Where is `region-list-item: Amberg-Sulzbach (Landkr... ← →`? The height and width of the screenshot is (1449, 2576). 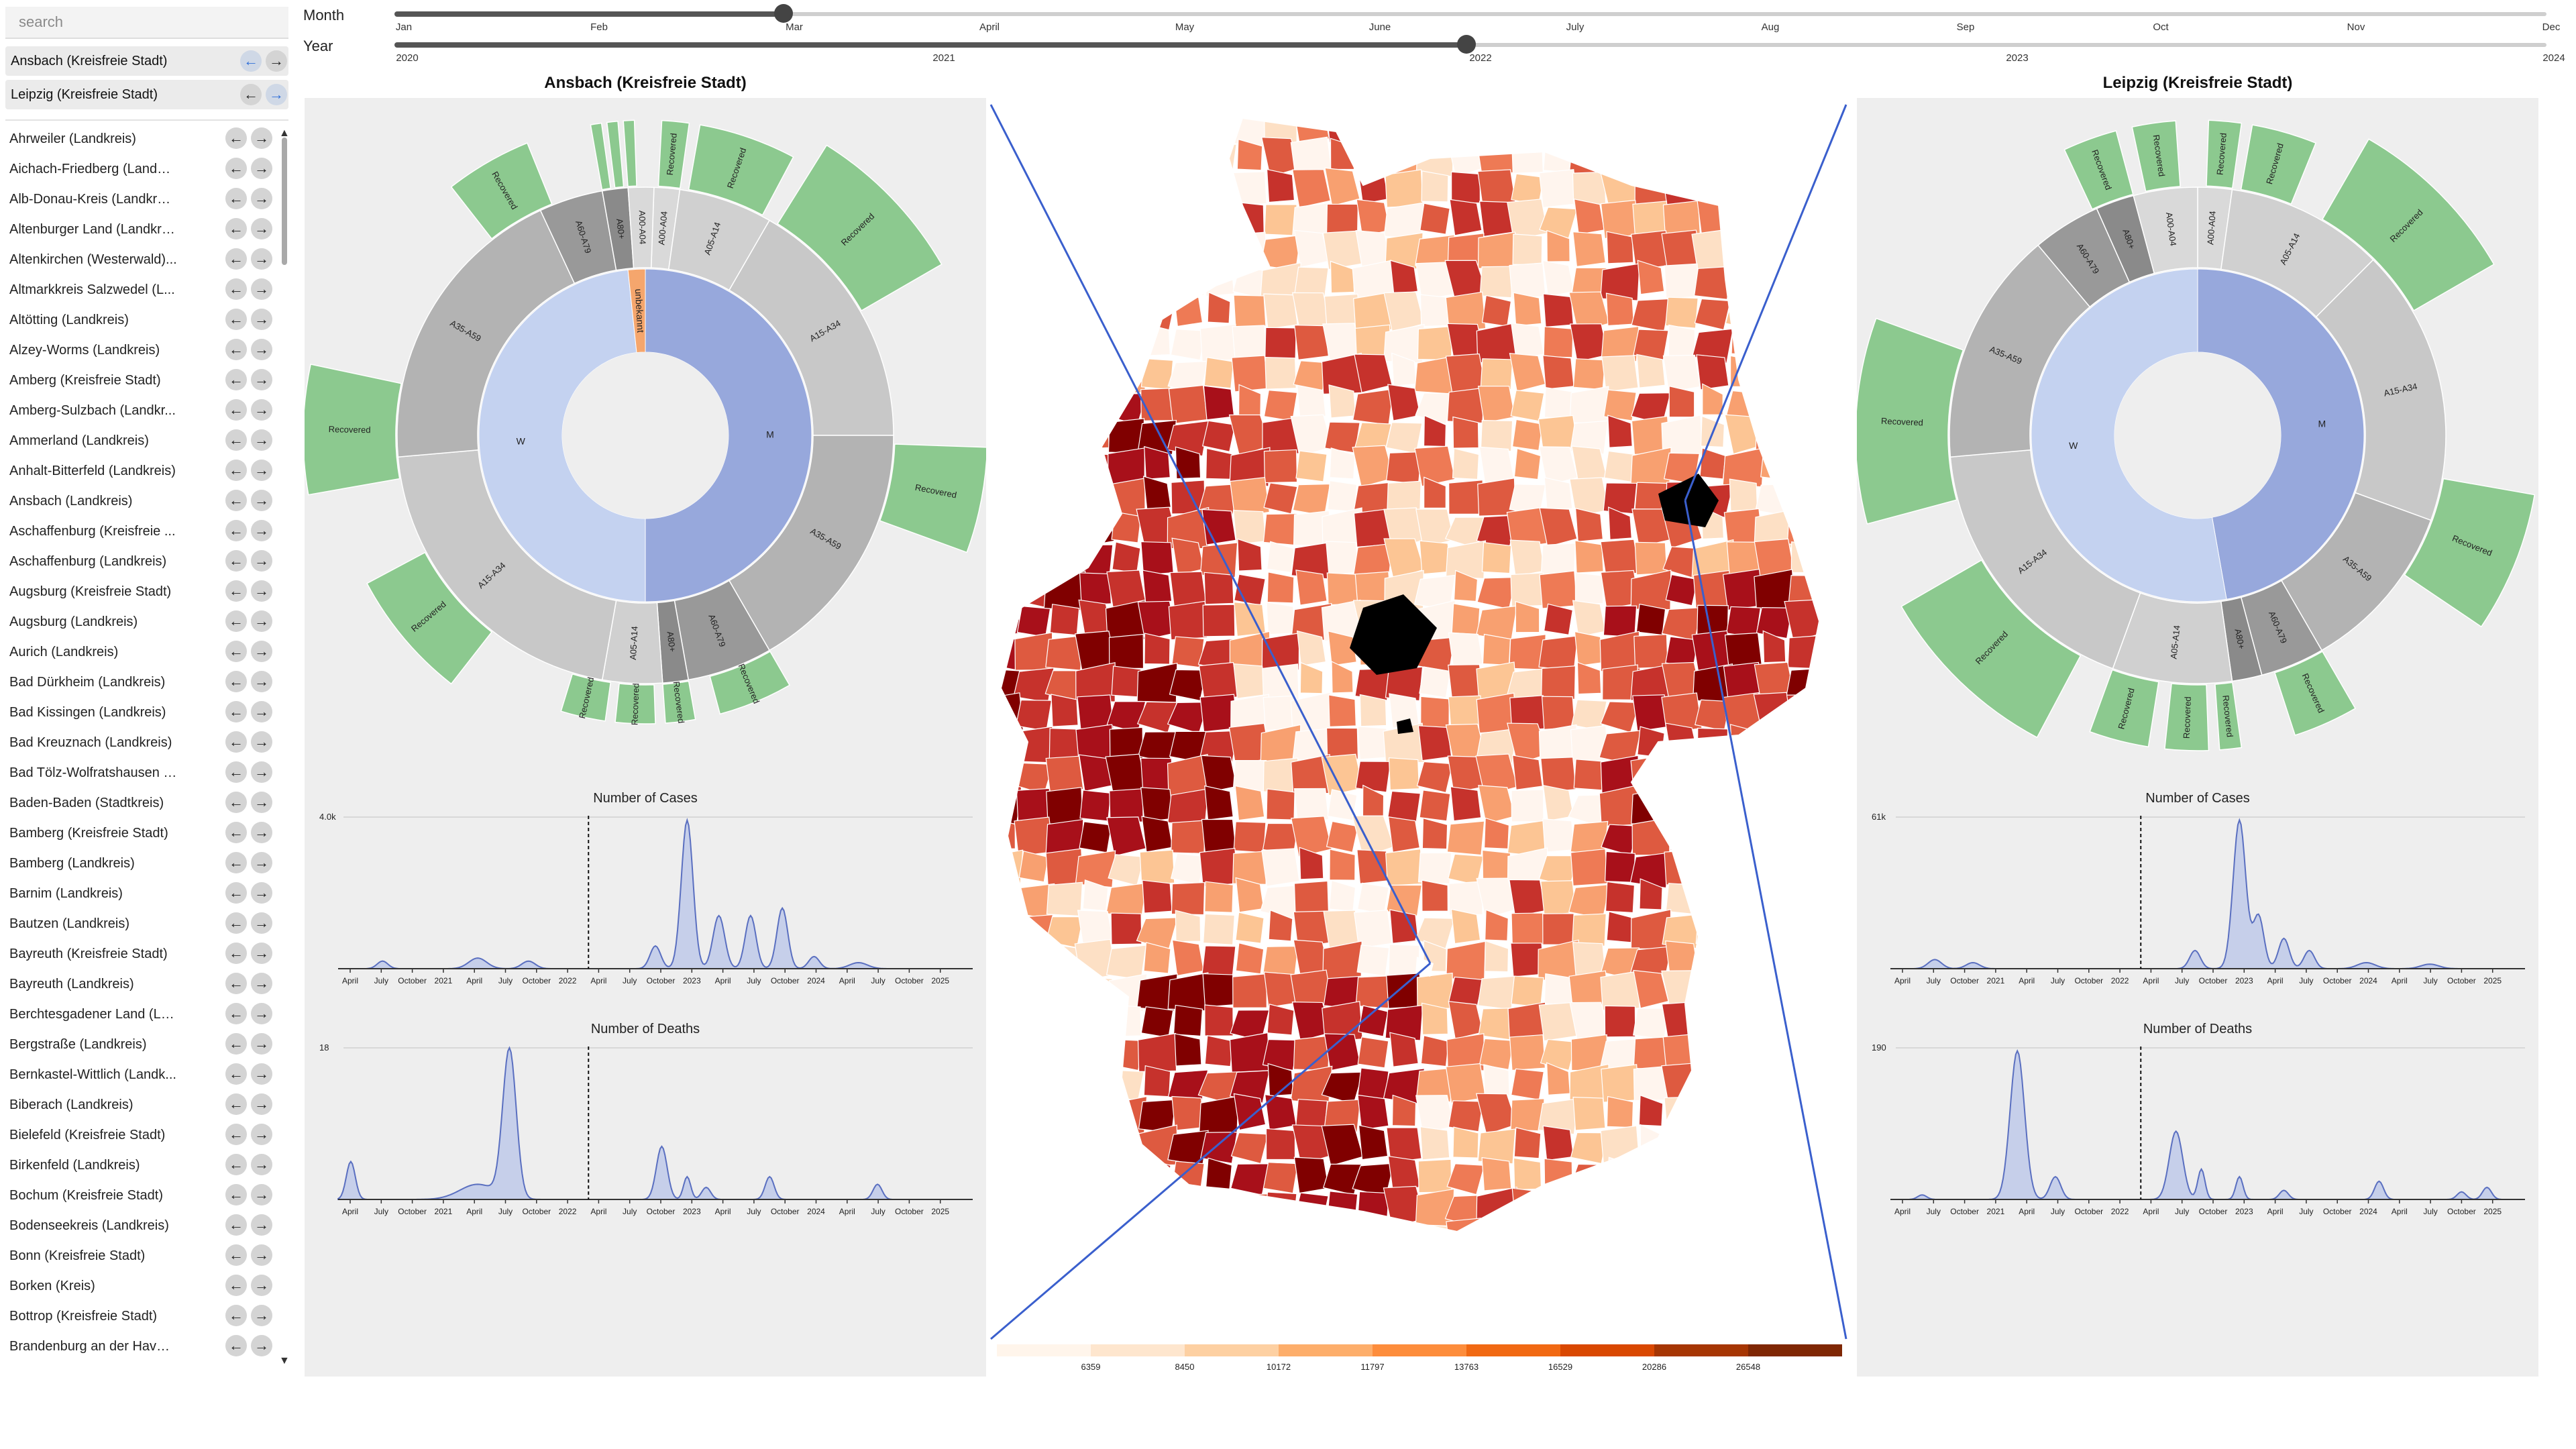
region-list-item: Amberg-Sulzbach (Landkr... ← → is located at coordinates (141, 410).